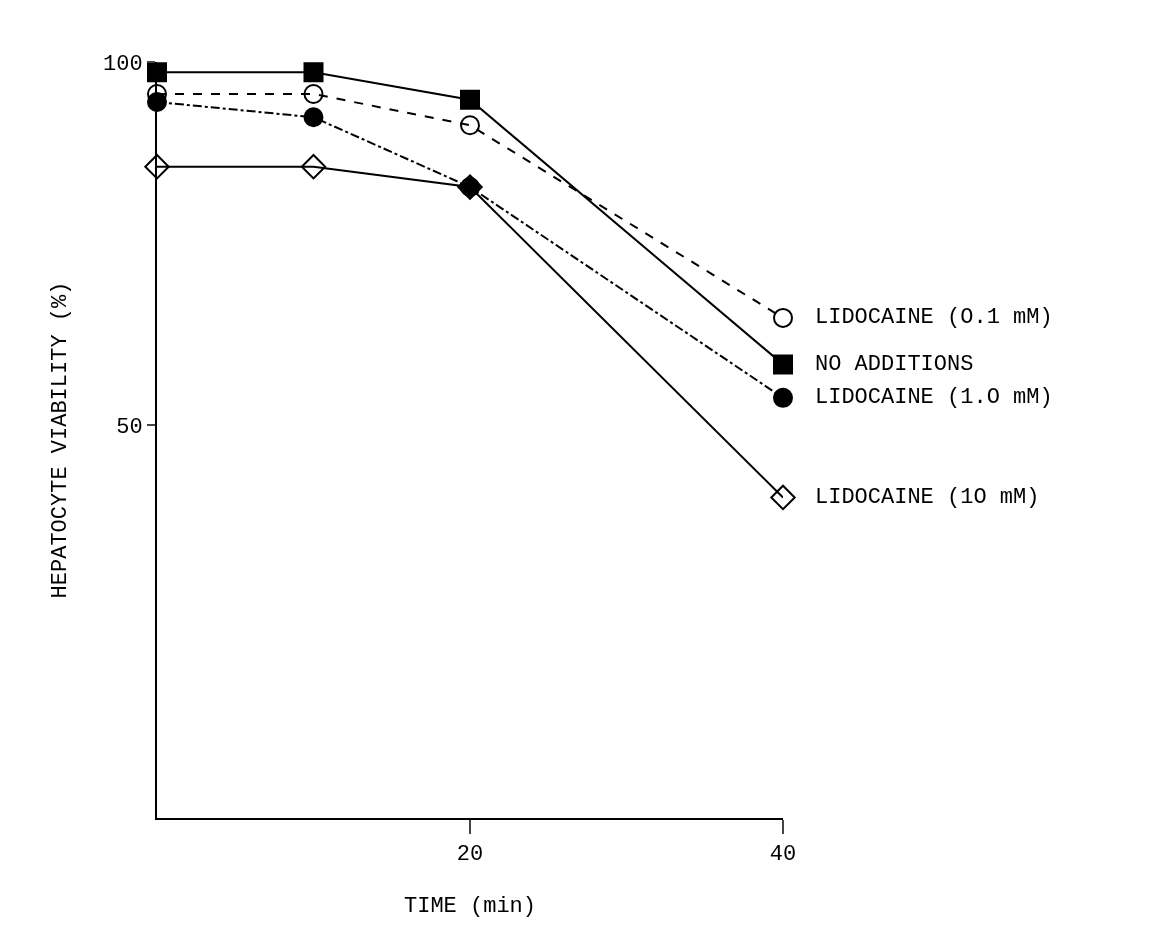 The image size is (1176, 934). Describe the element at coordinates (783, 855) in the screenshot. I see `x-tick-label: 40` at that location.